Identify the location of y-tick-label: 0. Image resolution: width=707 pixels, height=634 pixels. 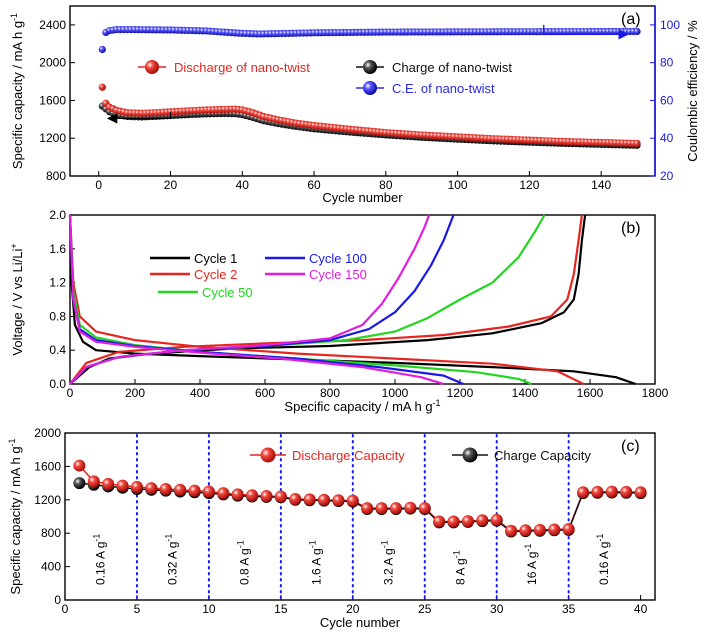
(57, 600).